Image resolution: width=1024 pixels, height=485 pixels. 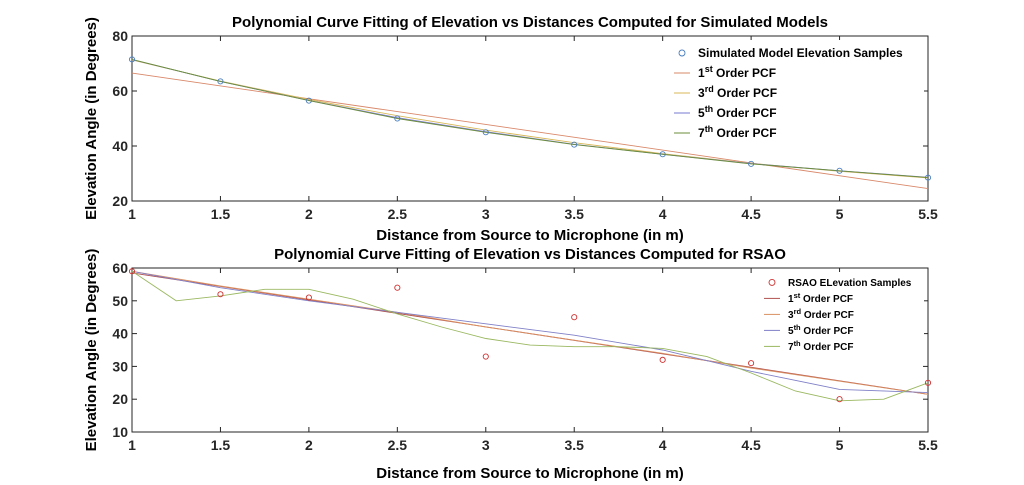 I want to click on legend-label-samples: Simulated Model Elevation Samples, so click(x=800, y=53).